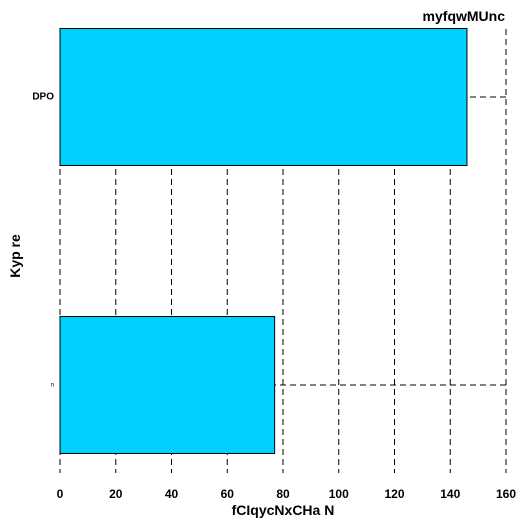 The height and width of the screenshot is (528, 528). Describe the element at coordinates (283, 494) in the screenshot. I see `x-tick-label: 80` at that location.